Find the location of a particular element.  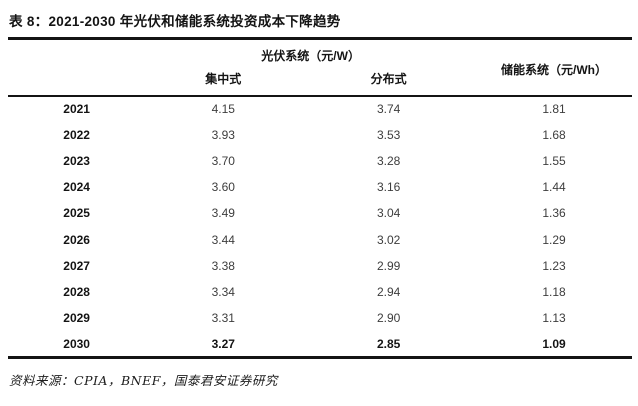

centralized-value: 3.70 is located at coordinates (223, 160).